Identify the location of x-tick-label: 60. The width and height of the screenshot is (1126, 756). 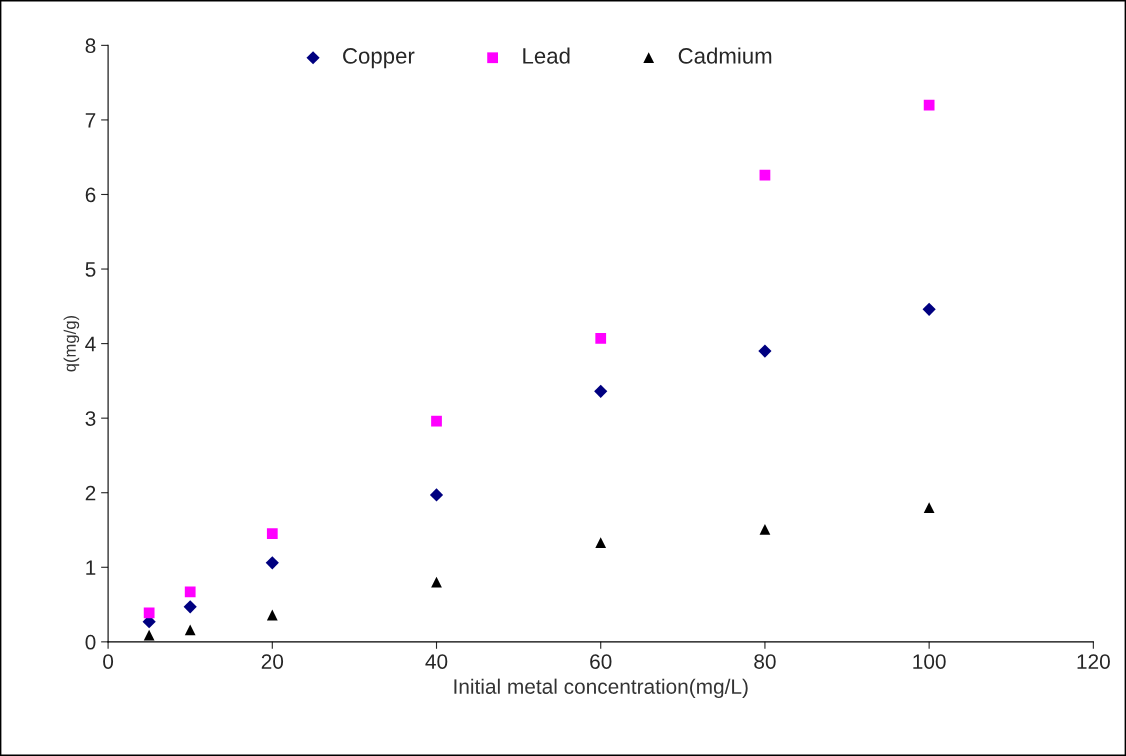
(601, 661).